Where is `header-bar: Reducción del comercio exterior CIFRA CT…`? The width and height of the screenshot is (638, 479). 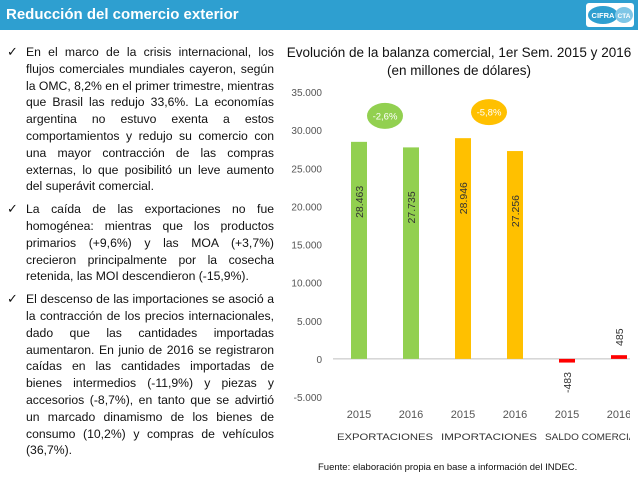 header-bar: Reducción del comercio exterior CIFRA CT… is located at coordinates (319, 15).